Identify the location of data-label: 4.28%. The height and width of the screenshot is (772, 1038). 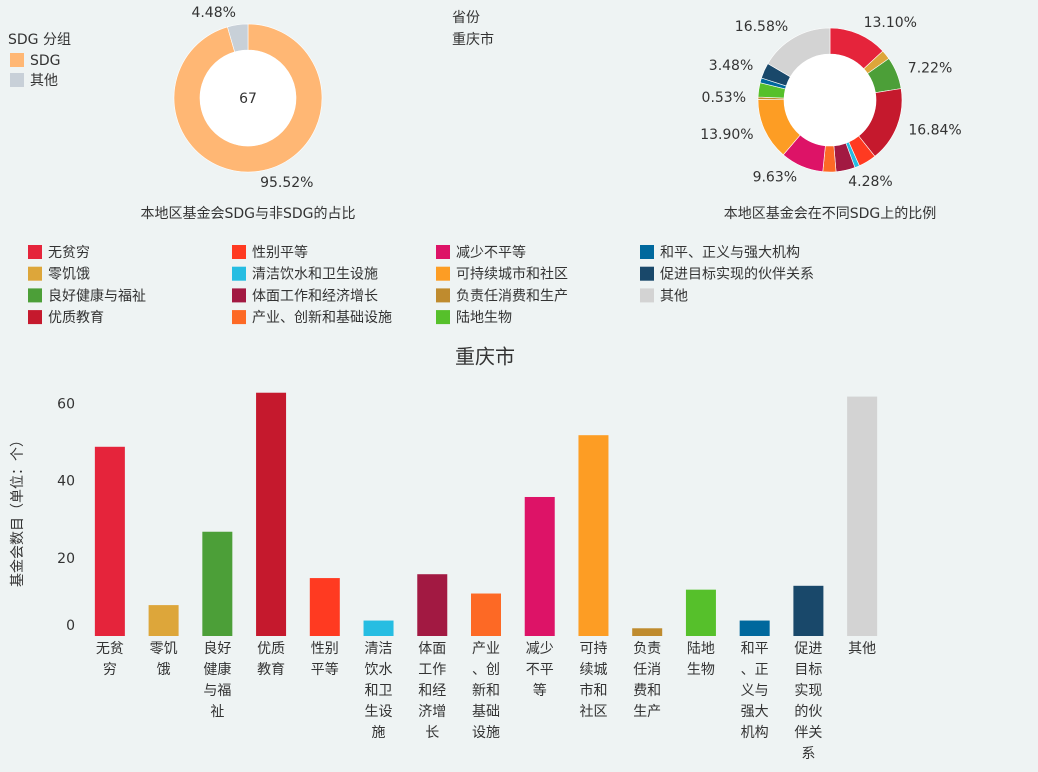
(870, 182).